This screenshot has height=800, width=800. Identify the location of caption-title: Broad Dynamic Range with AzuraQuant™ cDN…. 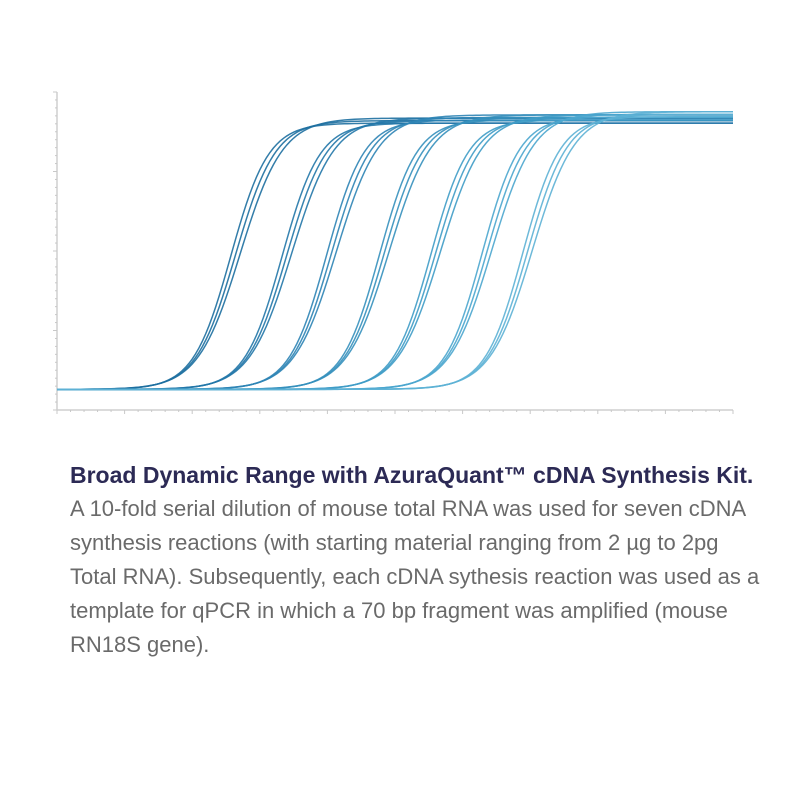
(412, 475).